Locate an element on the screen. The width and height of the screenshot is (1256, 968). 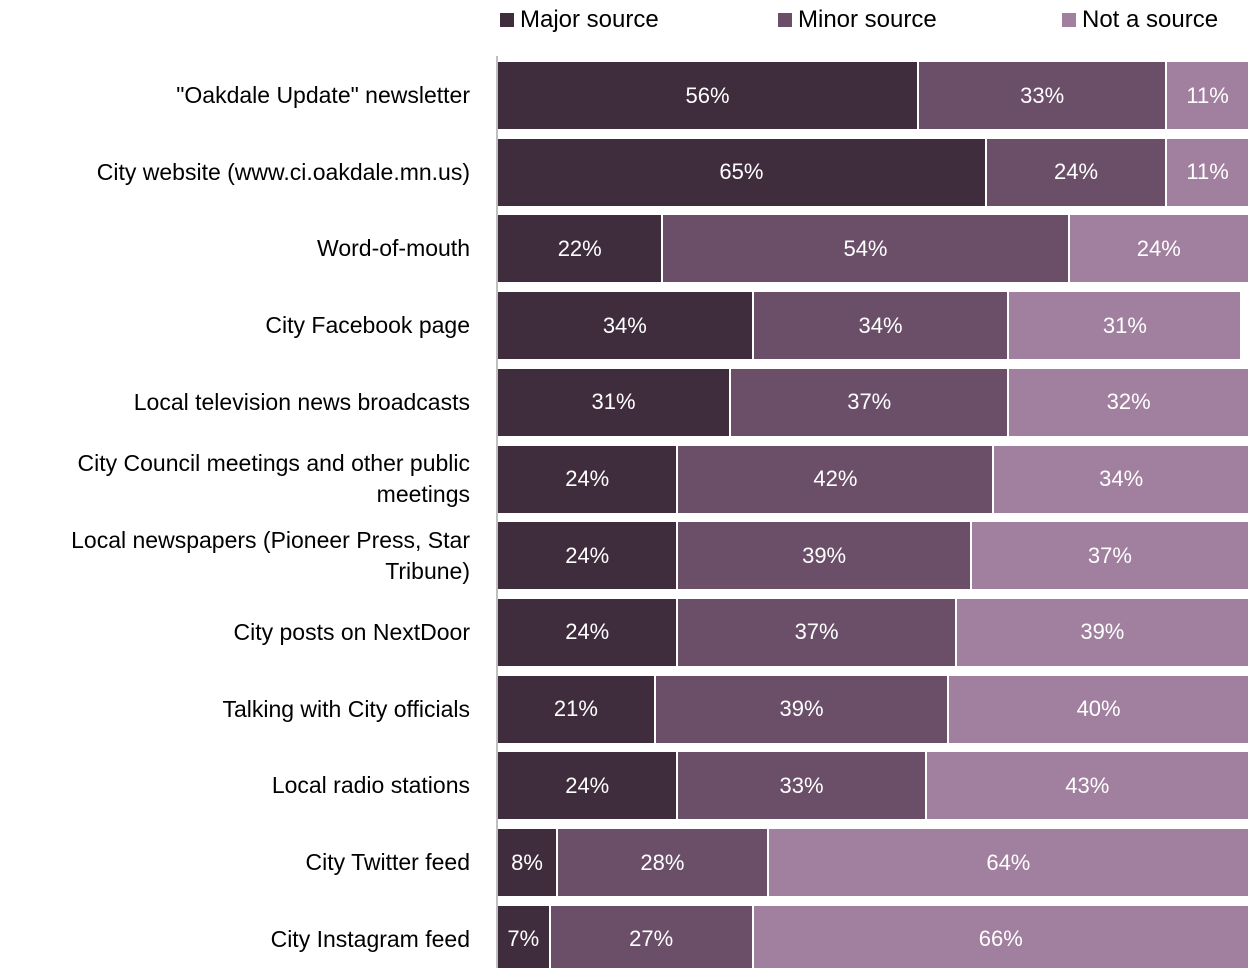
value-label: 43% is located at coordinates (1087, 785).